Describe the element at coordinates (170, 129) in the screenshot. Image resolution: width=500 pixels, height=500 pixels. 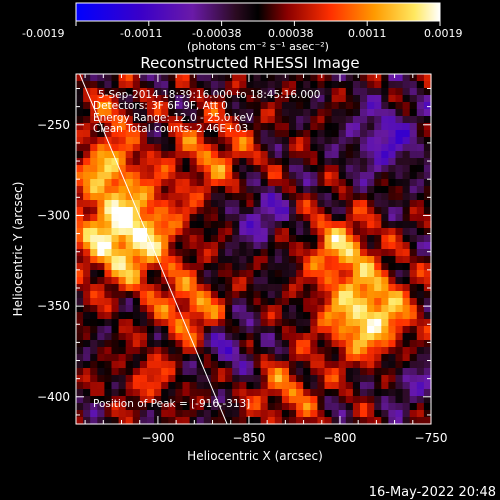
I see `info-method: Clean Total counts: 2.46E+03` at that location.